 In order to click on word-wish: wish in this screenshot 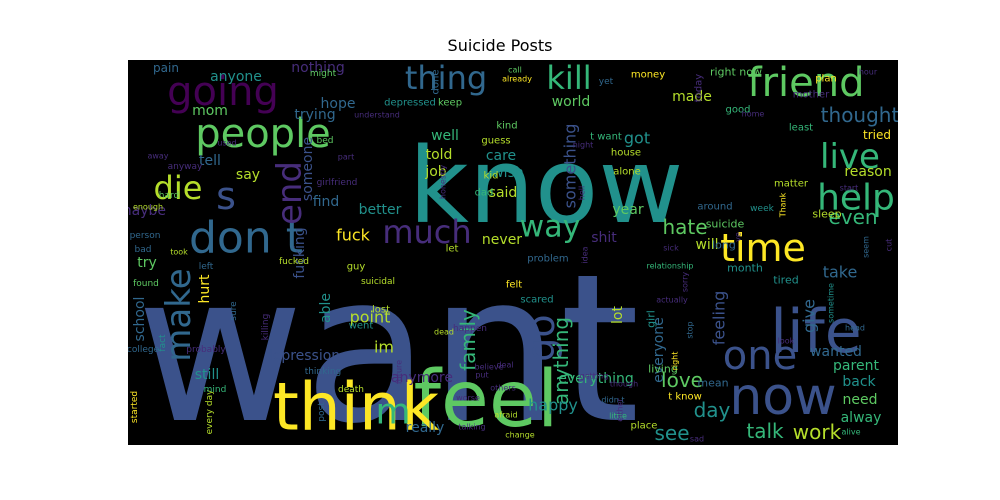, I will do `click(508, 173)`.